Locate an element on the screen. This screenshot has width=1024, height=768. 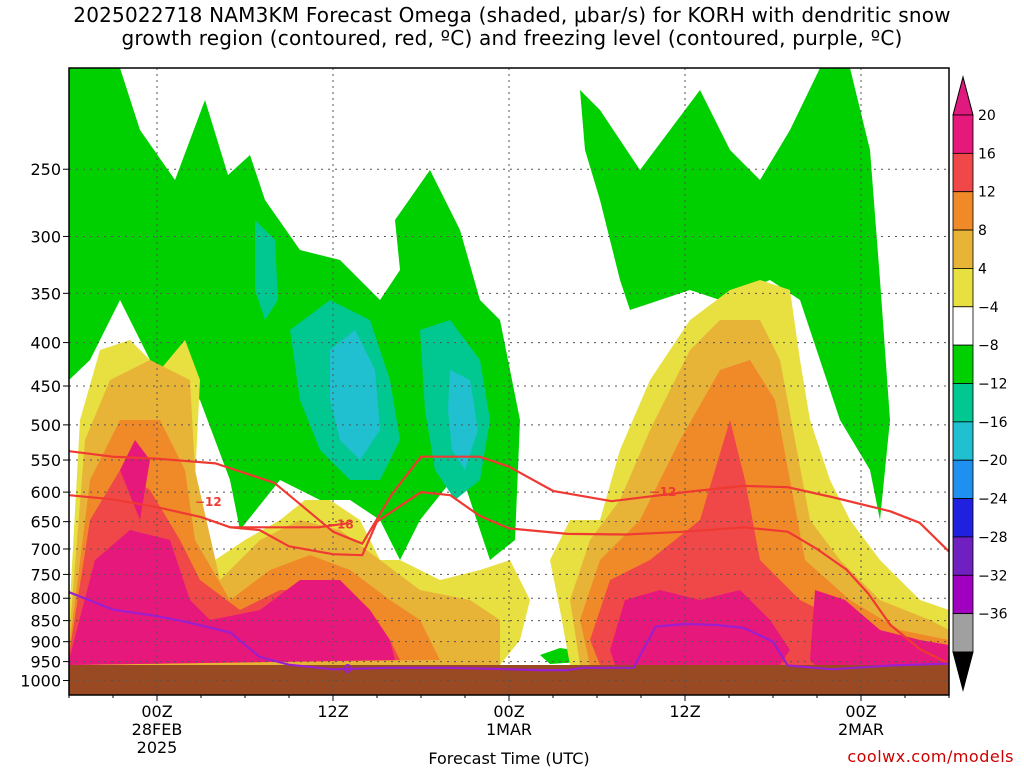
colorbar-label: 12 is located at coordinates (987, 193).